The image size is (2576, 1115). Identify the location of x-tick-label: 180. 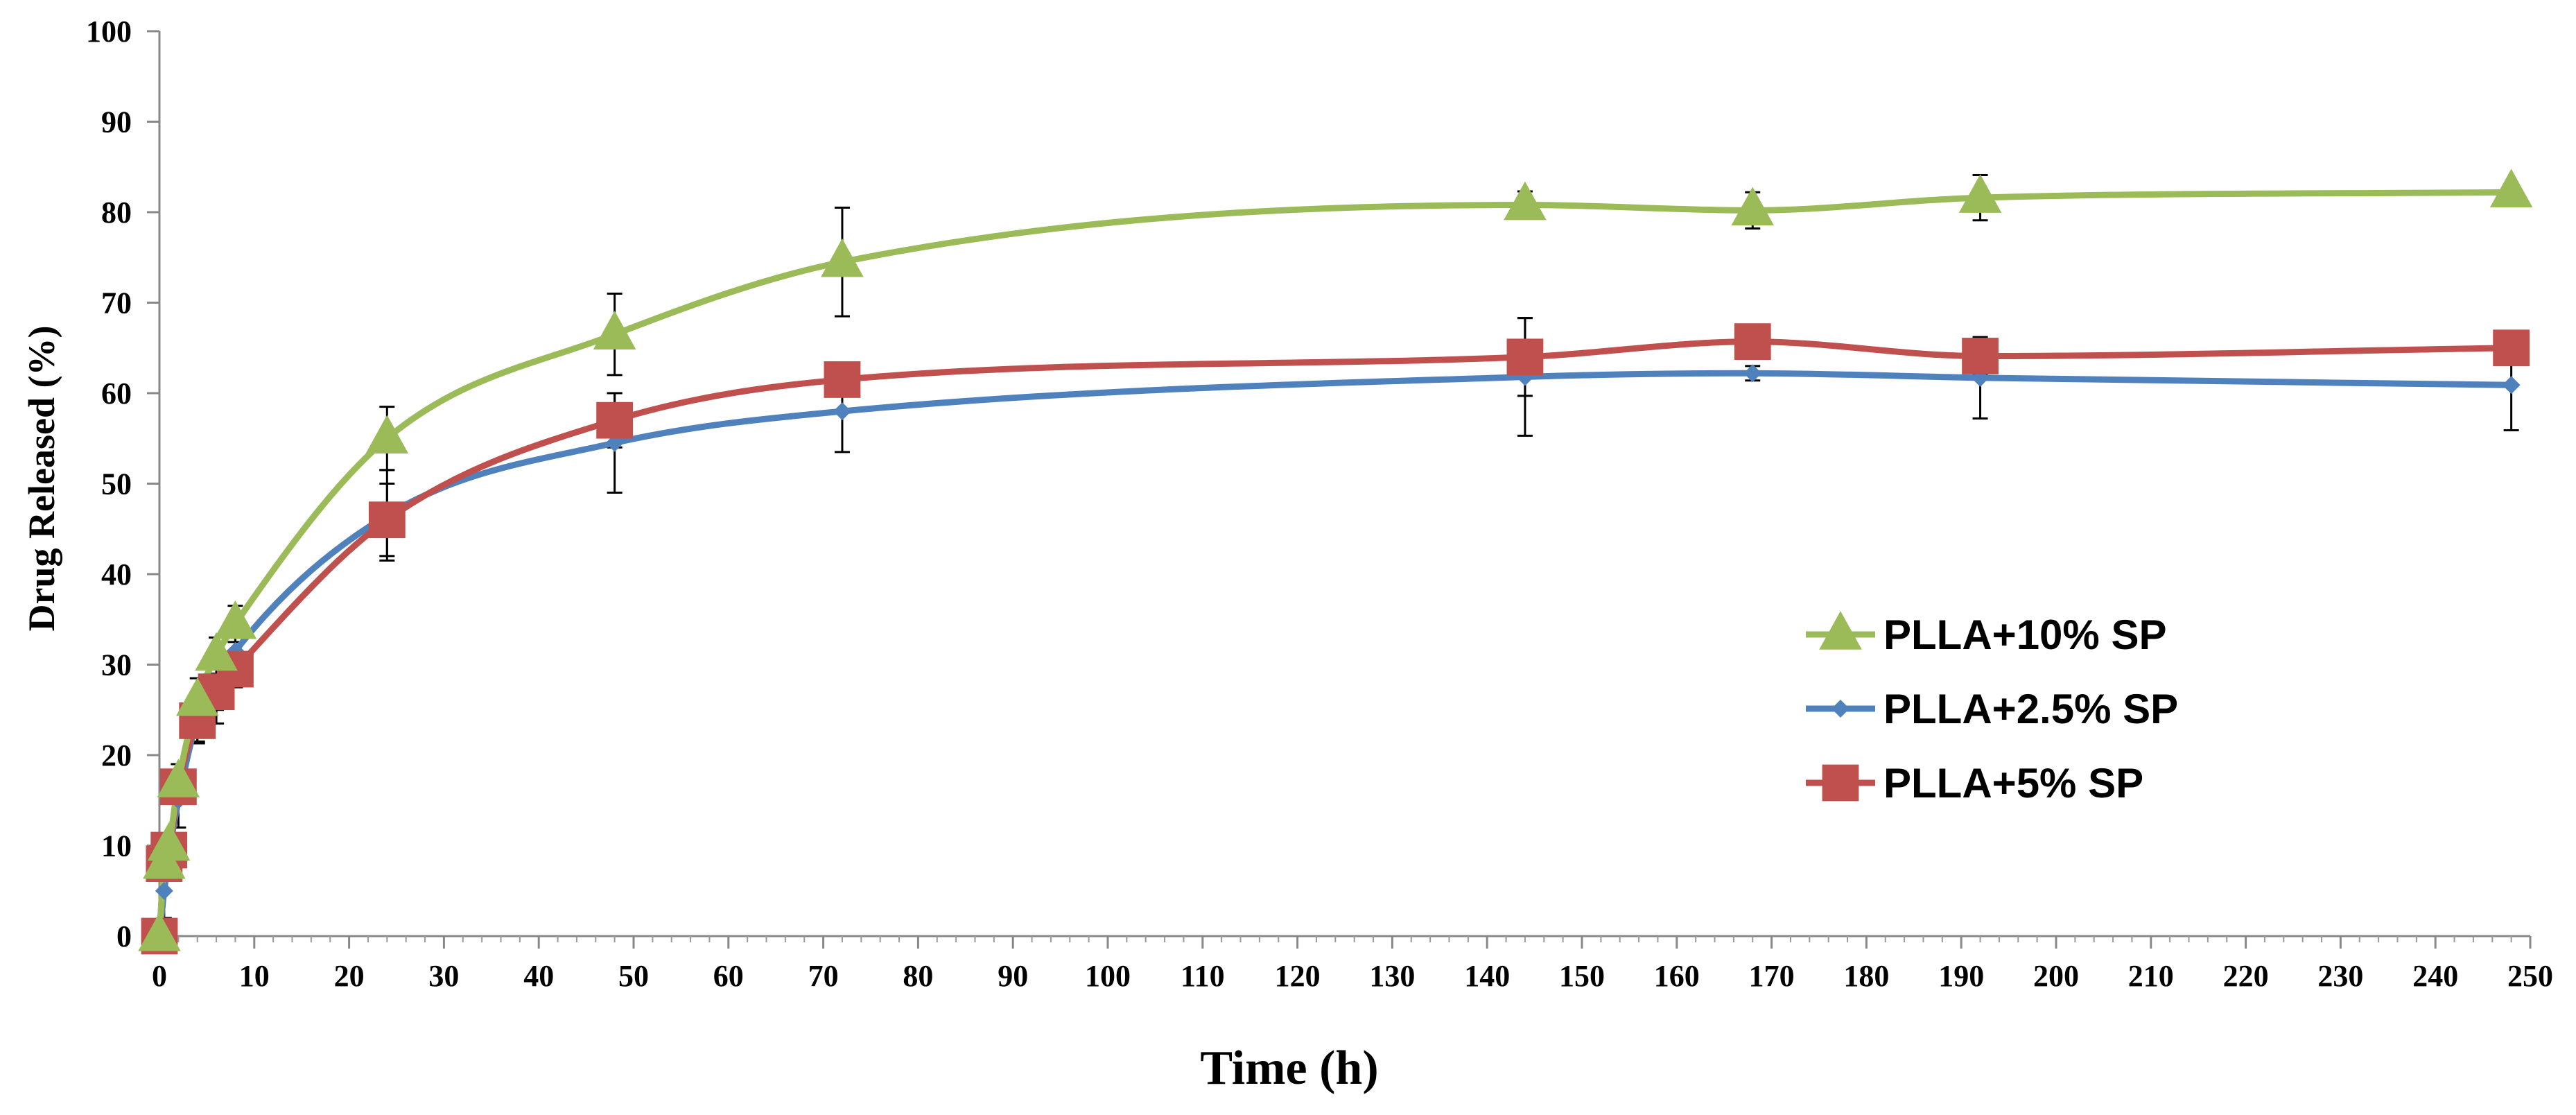
(1866, 976).